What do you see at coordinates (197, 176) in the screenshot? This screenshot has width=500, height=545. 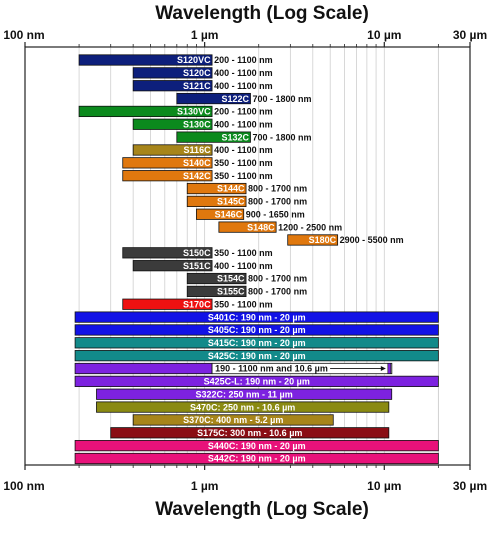 I see `bar-name-label: S142C` at bounding box center [197, 176].